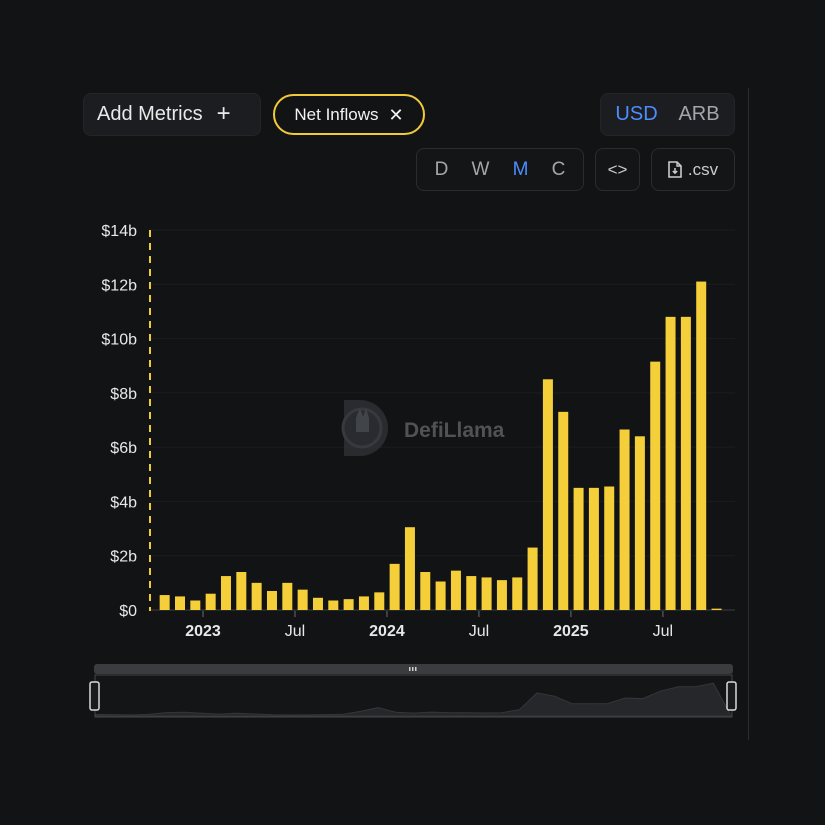 The height and width of the screenshot is (825, 825). I want to click on metric-chip-label: Net Inflows, so click(336, 114).